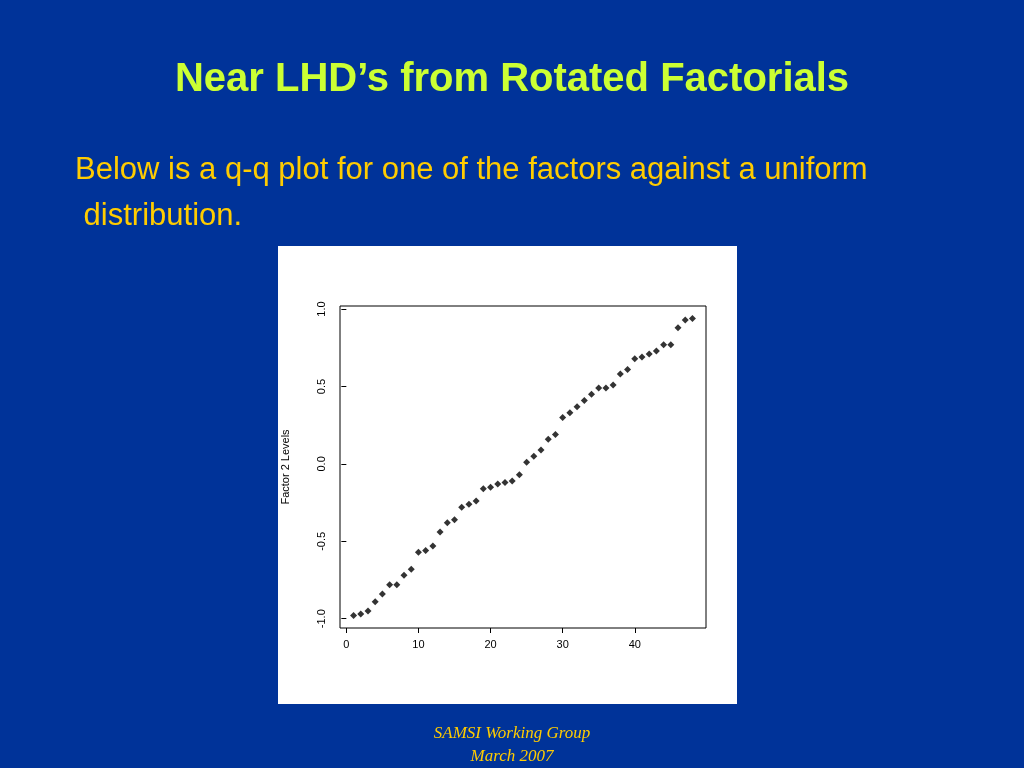  I want to click on y-tick-label: 0.0, so click(320, 464).